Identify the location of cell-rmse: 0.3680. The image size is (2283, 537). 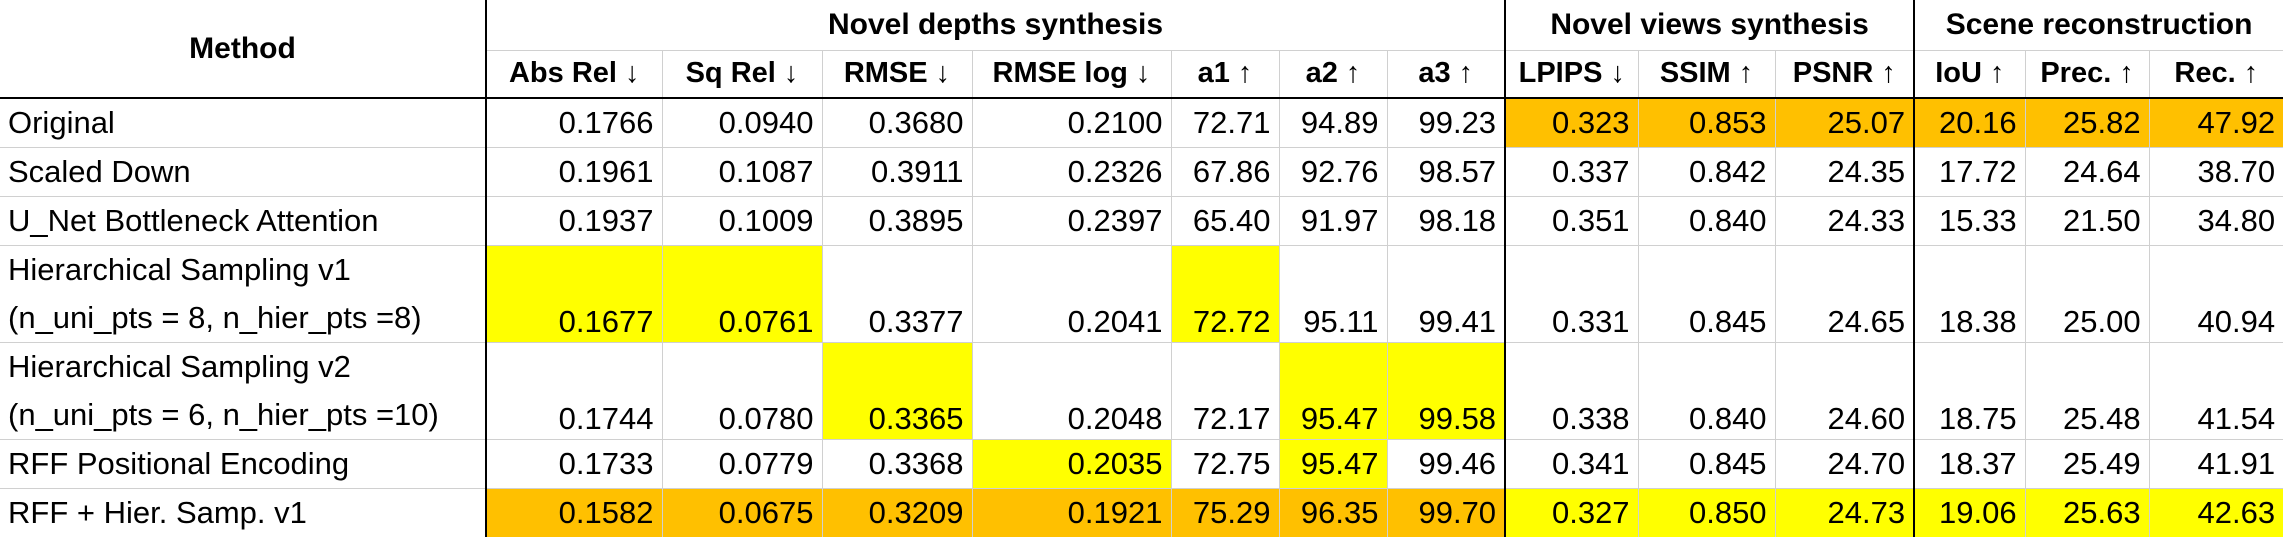
(897, 123).